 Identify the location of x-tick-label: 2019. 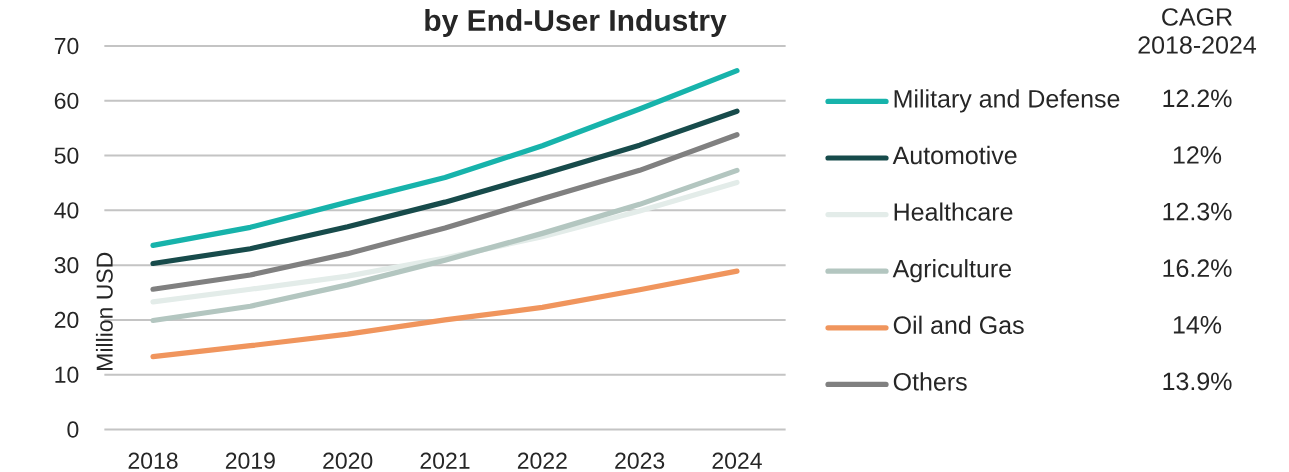
(250, 460).